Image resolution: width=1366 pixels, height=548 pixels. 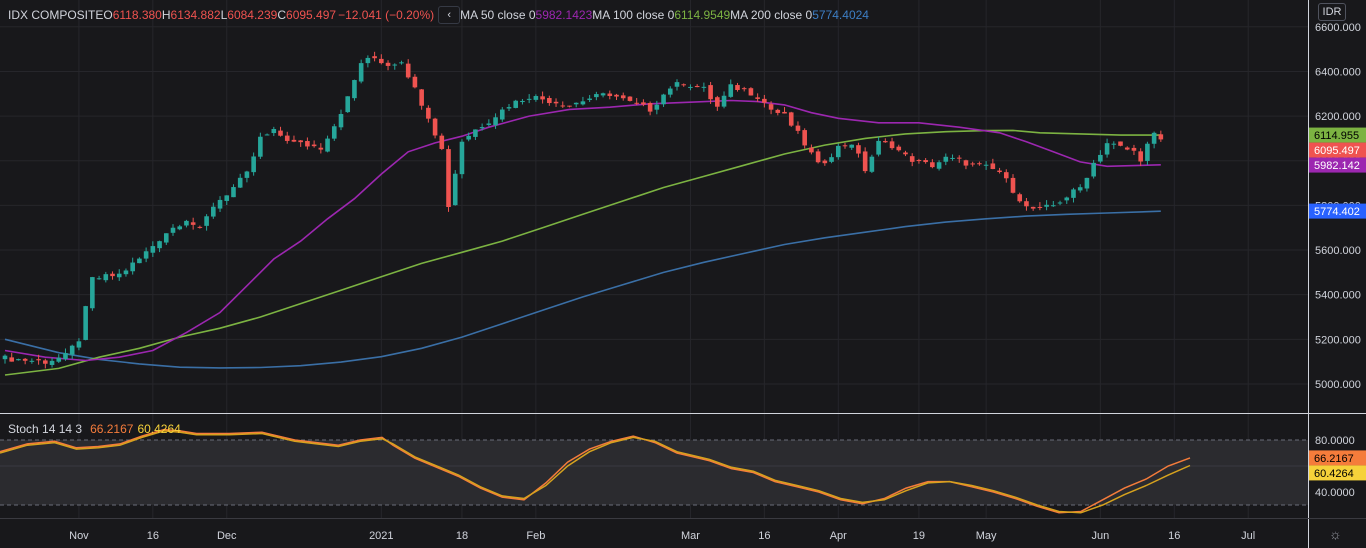 I want to click on open-key: O, so click(x=108, y=15).